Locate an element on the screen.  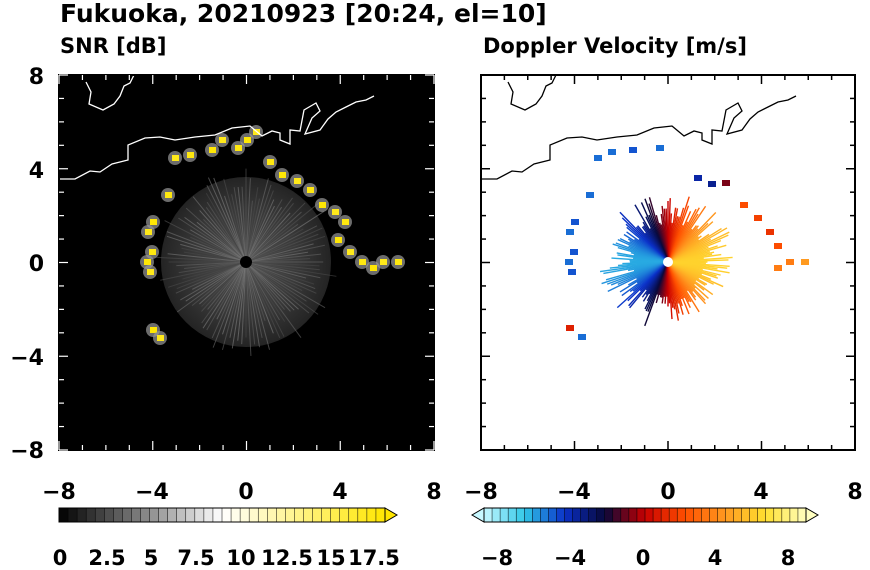
snr-radial-texture is located at coordinates (246, 262).